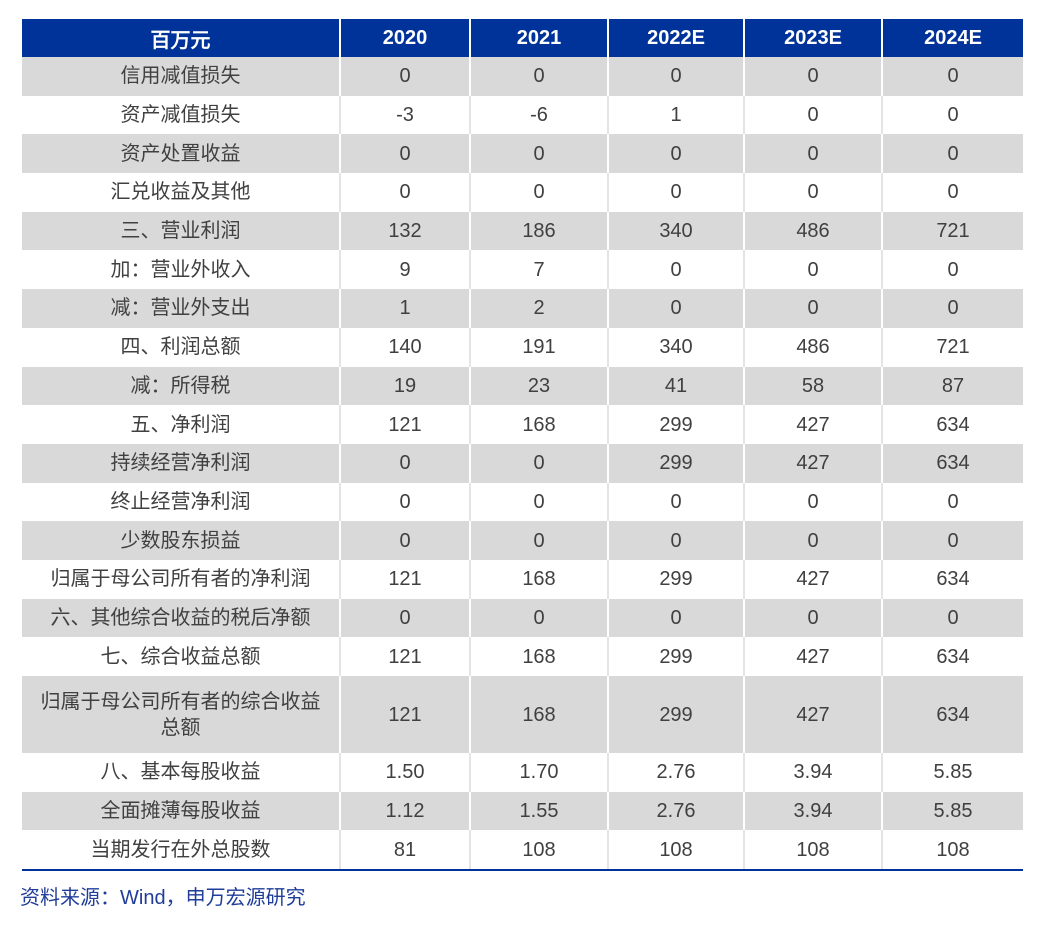  What do you see at coordinates (181, 308) in the screenshot?
I see `row-label: 减：营业外支出` at bounding box center [181, 308].